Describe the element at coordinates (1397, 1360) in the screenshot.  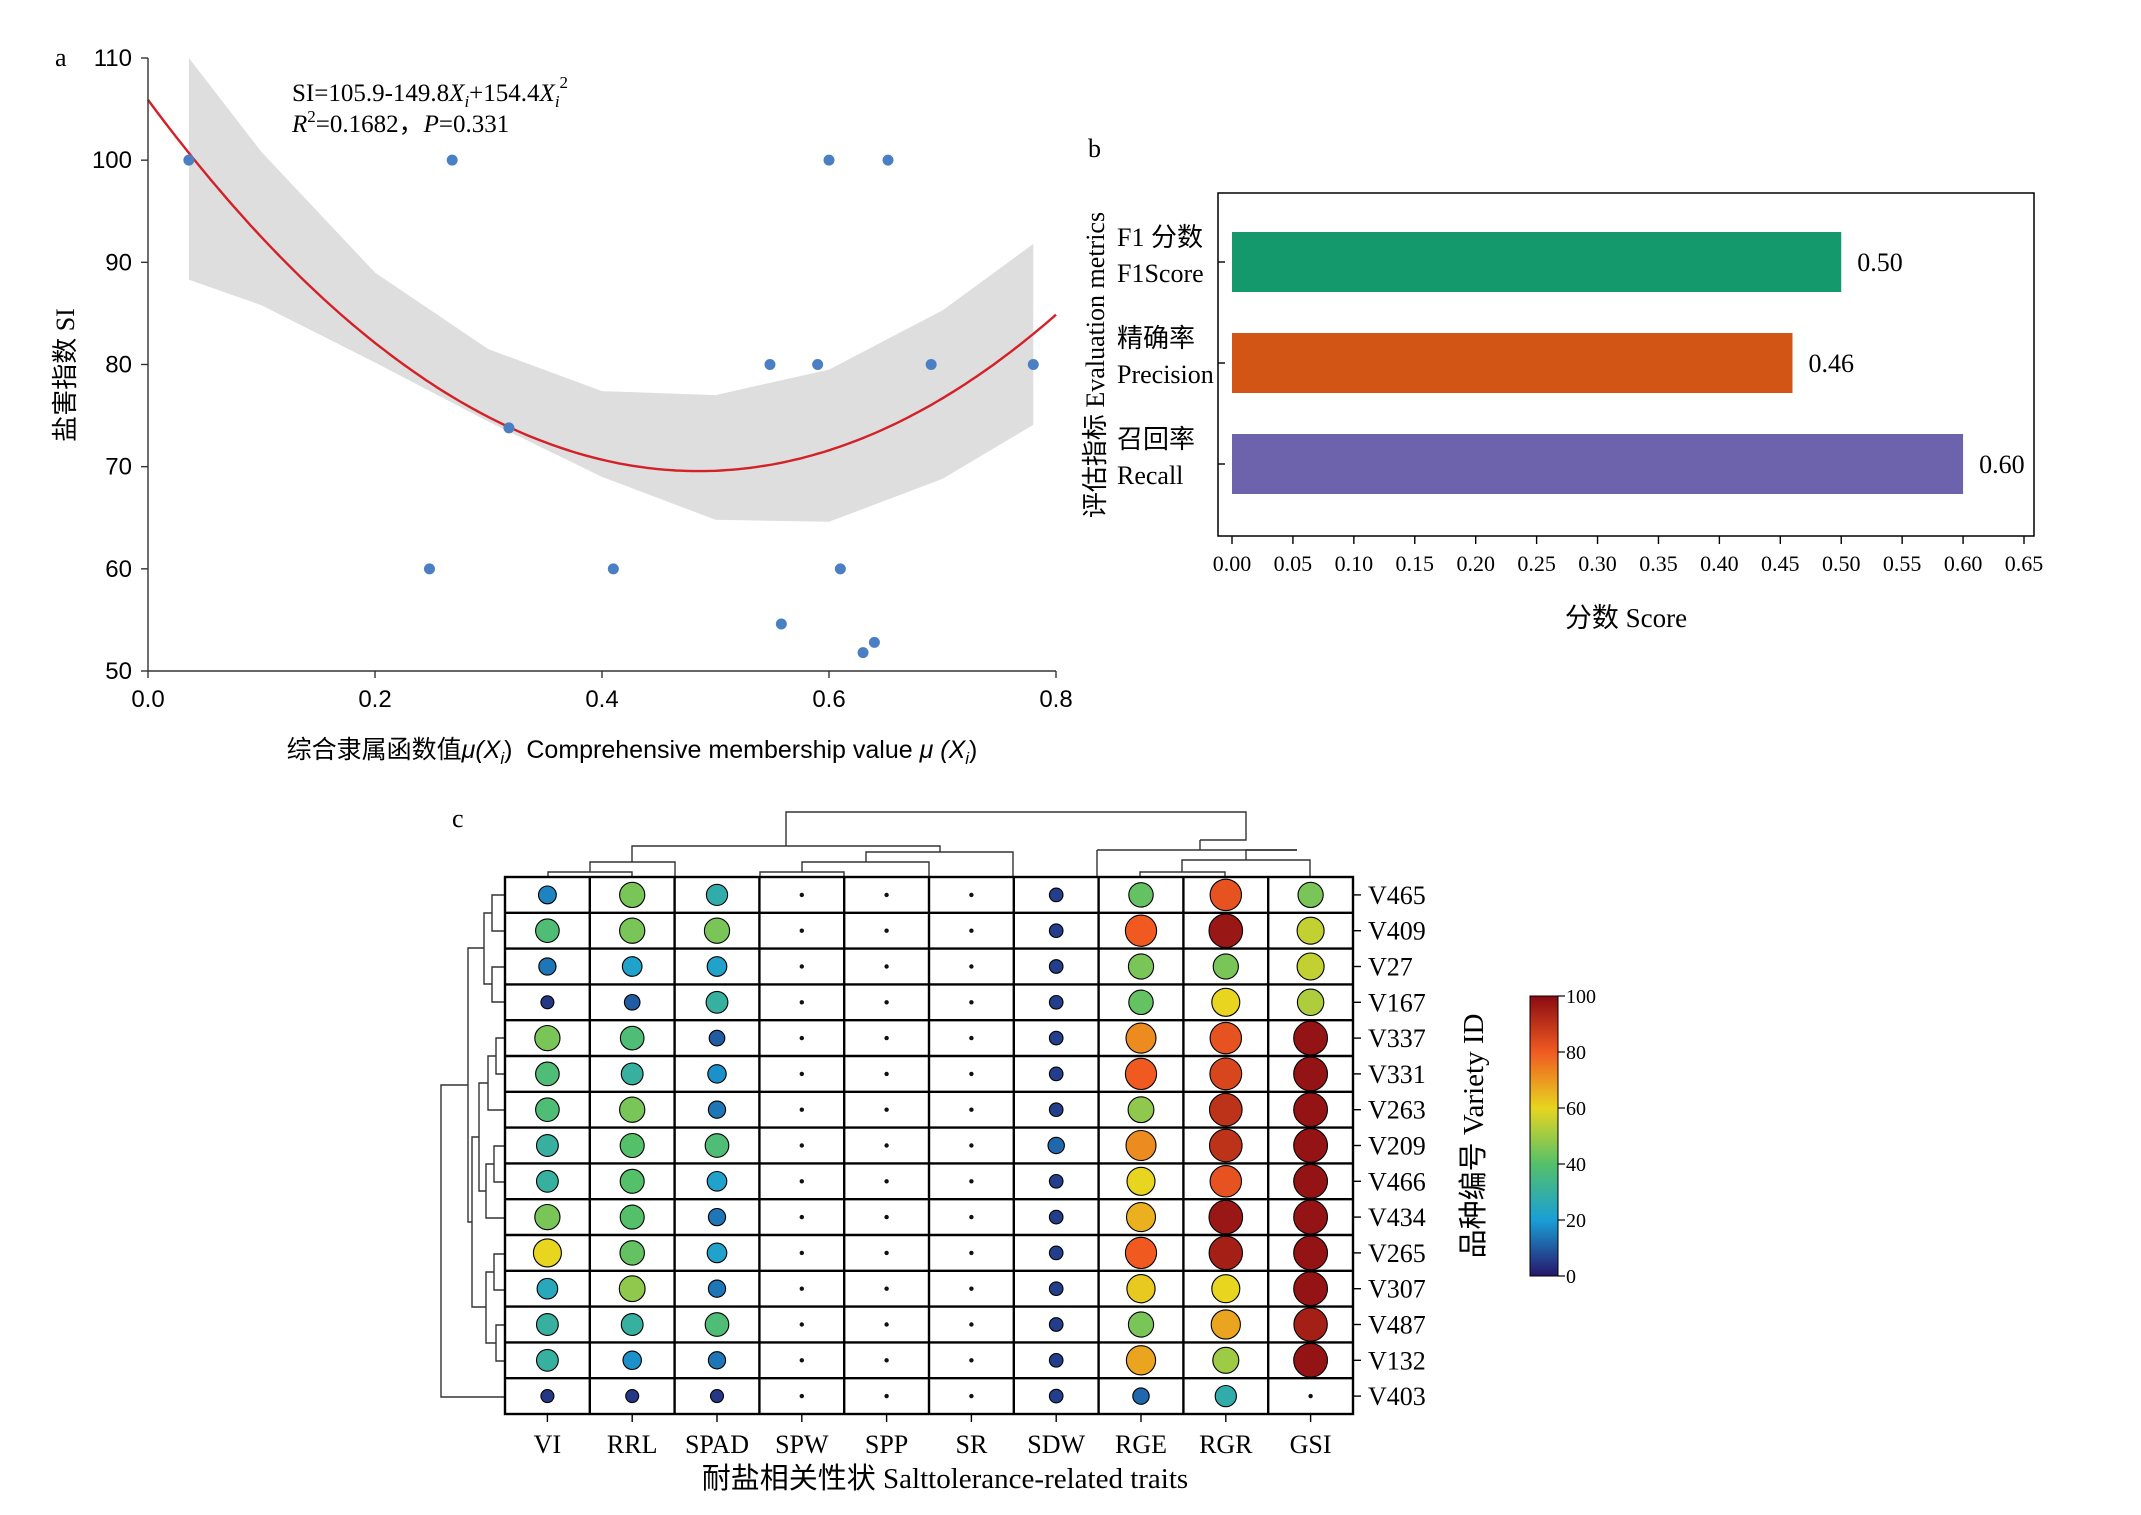
I see `row-label: V132` at that location.